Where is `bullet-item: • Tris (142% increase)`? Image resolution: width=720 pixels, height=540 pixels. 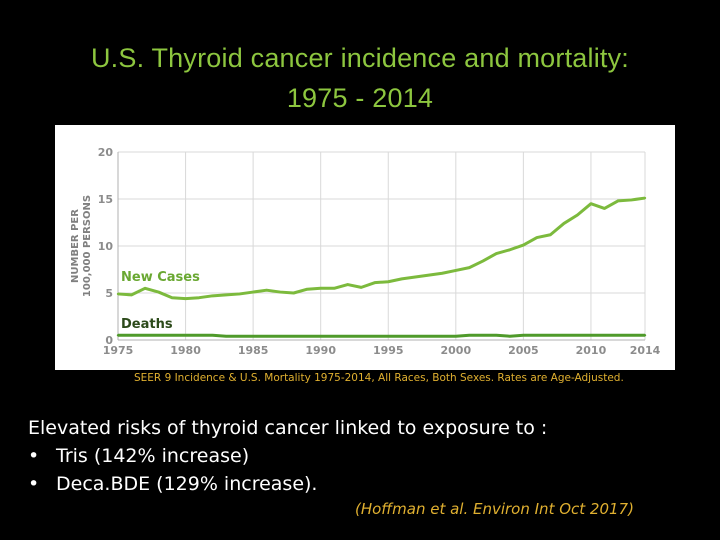
bullet-item: • Tris (142% increase) is located at coordinates (287, 456).